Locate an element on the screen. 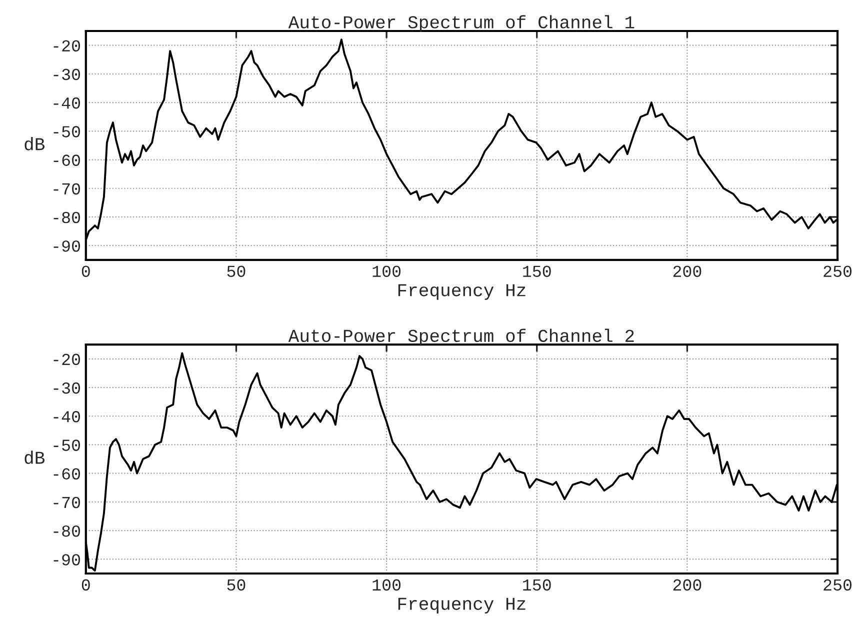 The width and height of the screenshot is (859, 620). chart-title: Auto-Power Spectrum of Channel 1 is located at coordinates (461, 23).